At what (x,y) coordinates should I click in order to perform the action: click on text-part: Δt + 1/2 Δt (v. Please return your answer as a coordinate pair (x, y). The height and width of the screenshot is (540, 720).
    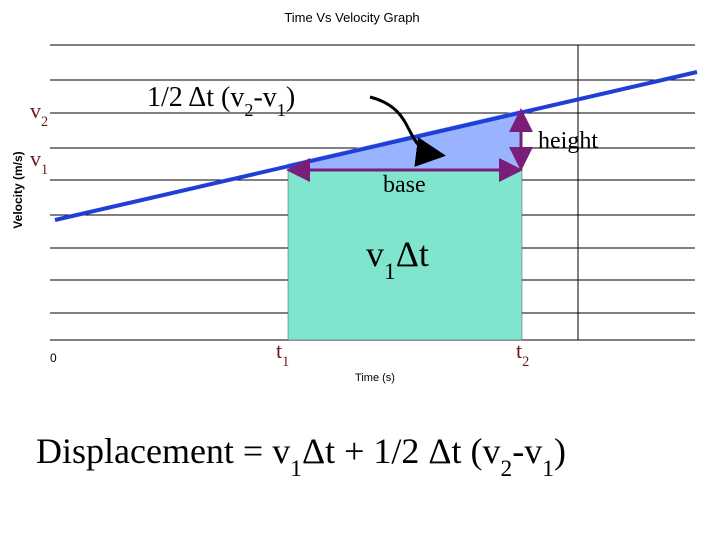
    Looking at the image, I should click on (401, 451).